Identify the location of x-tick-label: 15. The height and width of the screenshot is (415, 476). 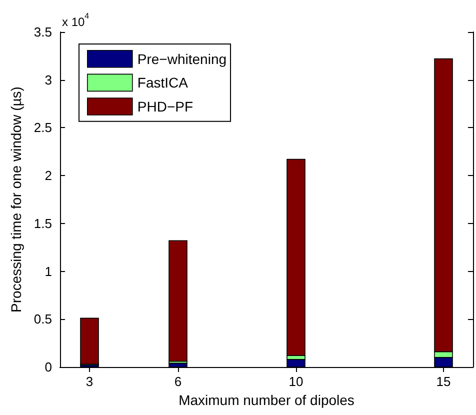
(443, 381).